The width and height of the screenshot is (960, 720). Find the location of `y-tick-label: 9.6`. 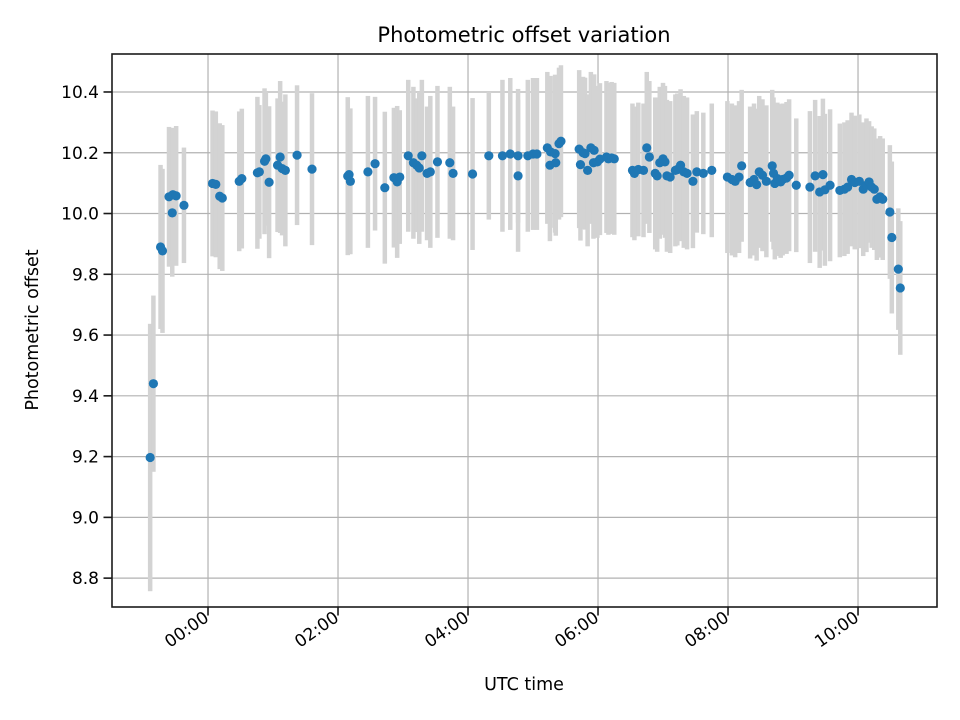

y-tick-label: 9.6 is located at coordinates (85, 336).